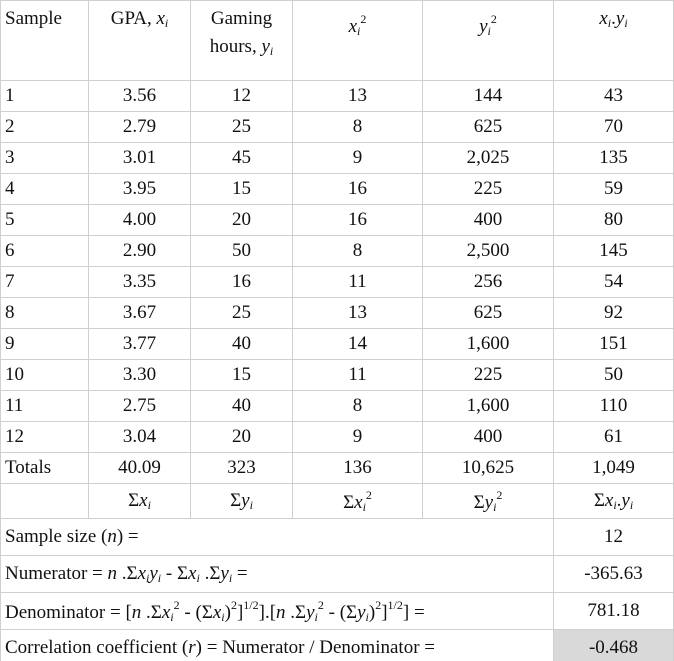 The image size is (674, 661). I want to click on table-row: 5 4.00 20 16 400 80, so click(337, 220).